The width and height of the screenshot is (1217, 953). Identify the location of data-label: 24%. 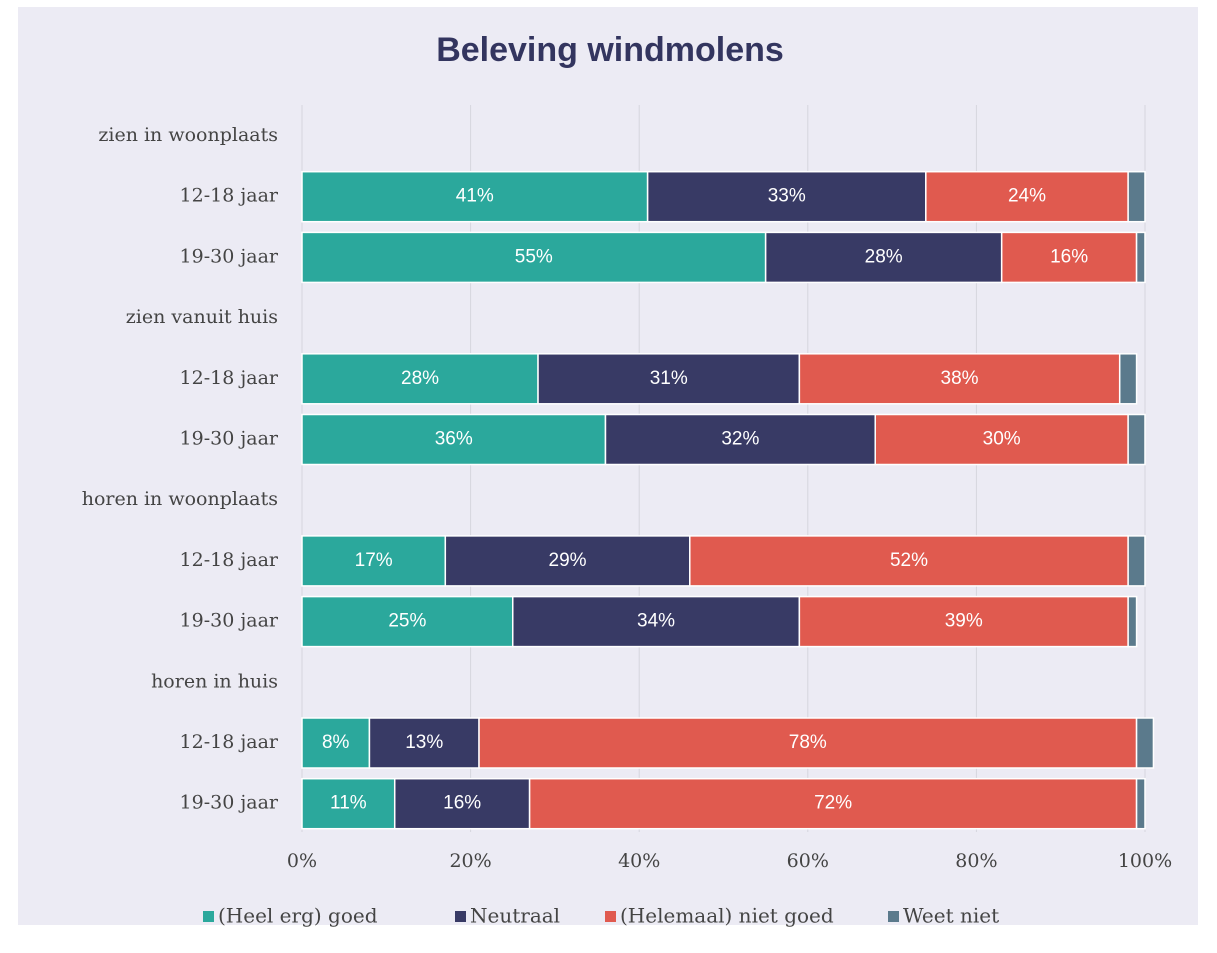
(1027, 196).